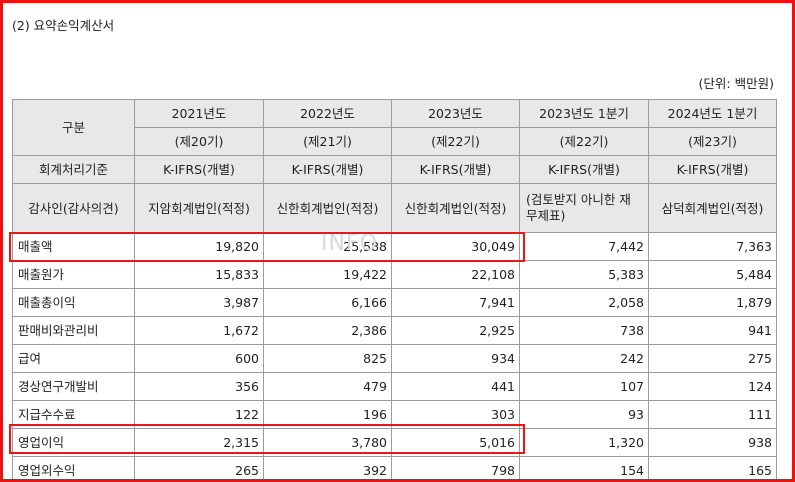  What do you see at coordinates (73, 386) in the screenshot?
I see `row-label: 경상연구개발비` at bounding box center [73, 386].